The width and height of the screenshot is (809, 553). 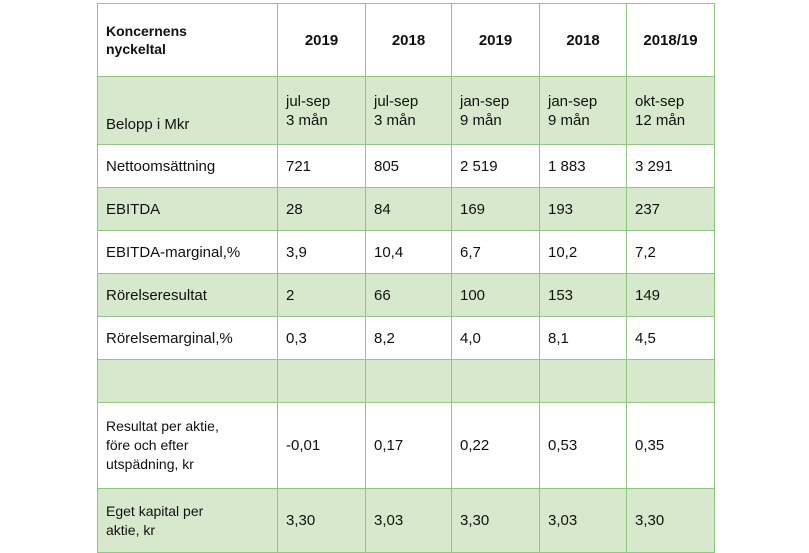 I want to click on value-cell: 0,17, so click(x=408, y=445).